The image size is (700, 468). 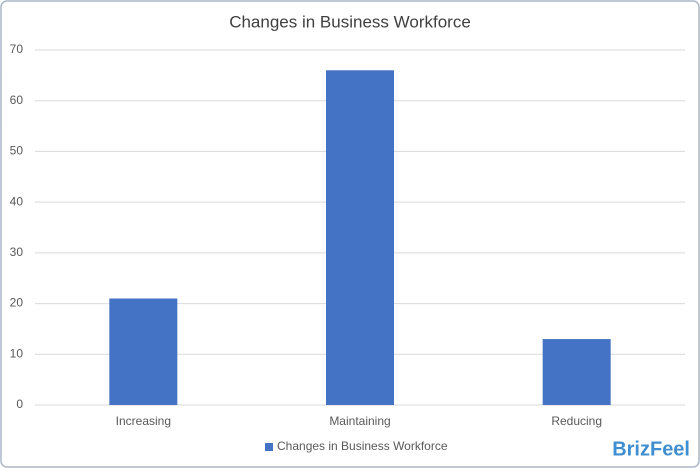 I want to click on x-tick-label: Increasing, so click(x=143, y=421).